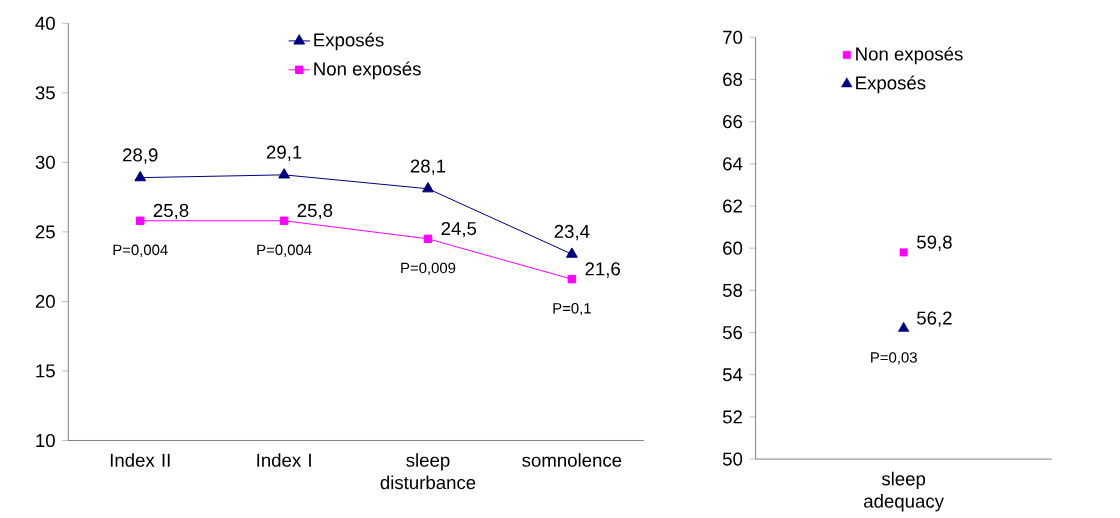 The image size is (1120, 518). What do you see at coordinates (45, 232) in the screenshot?
I see `y-tick-label: 25` at bounding box center [45, 232].